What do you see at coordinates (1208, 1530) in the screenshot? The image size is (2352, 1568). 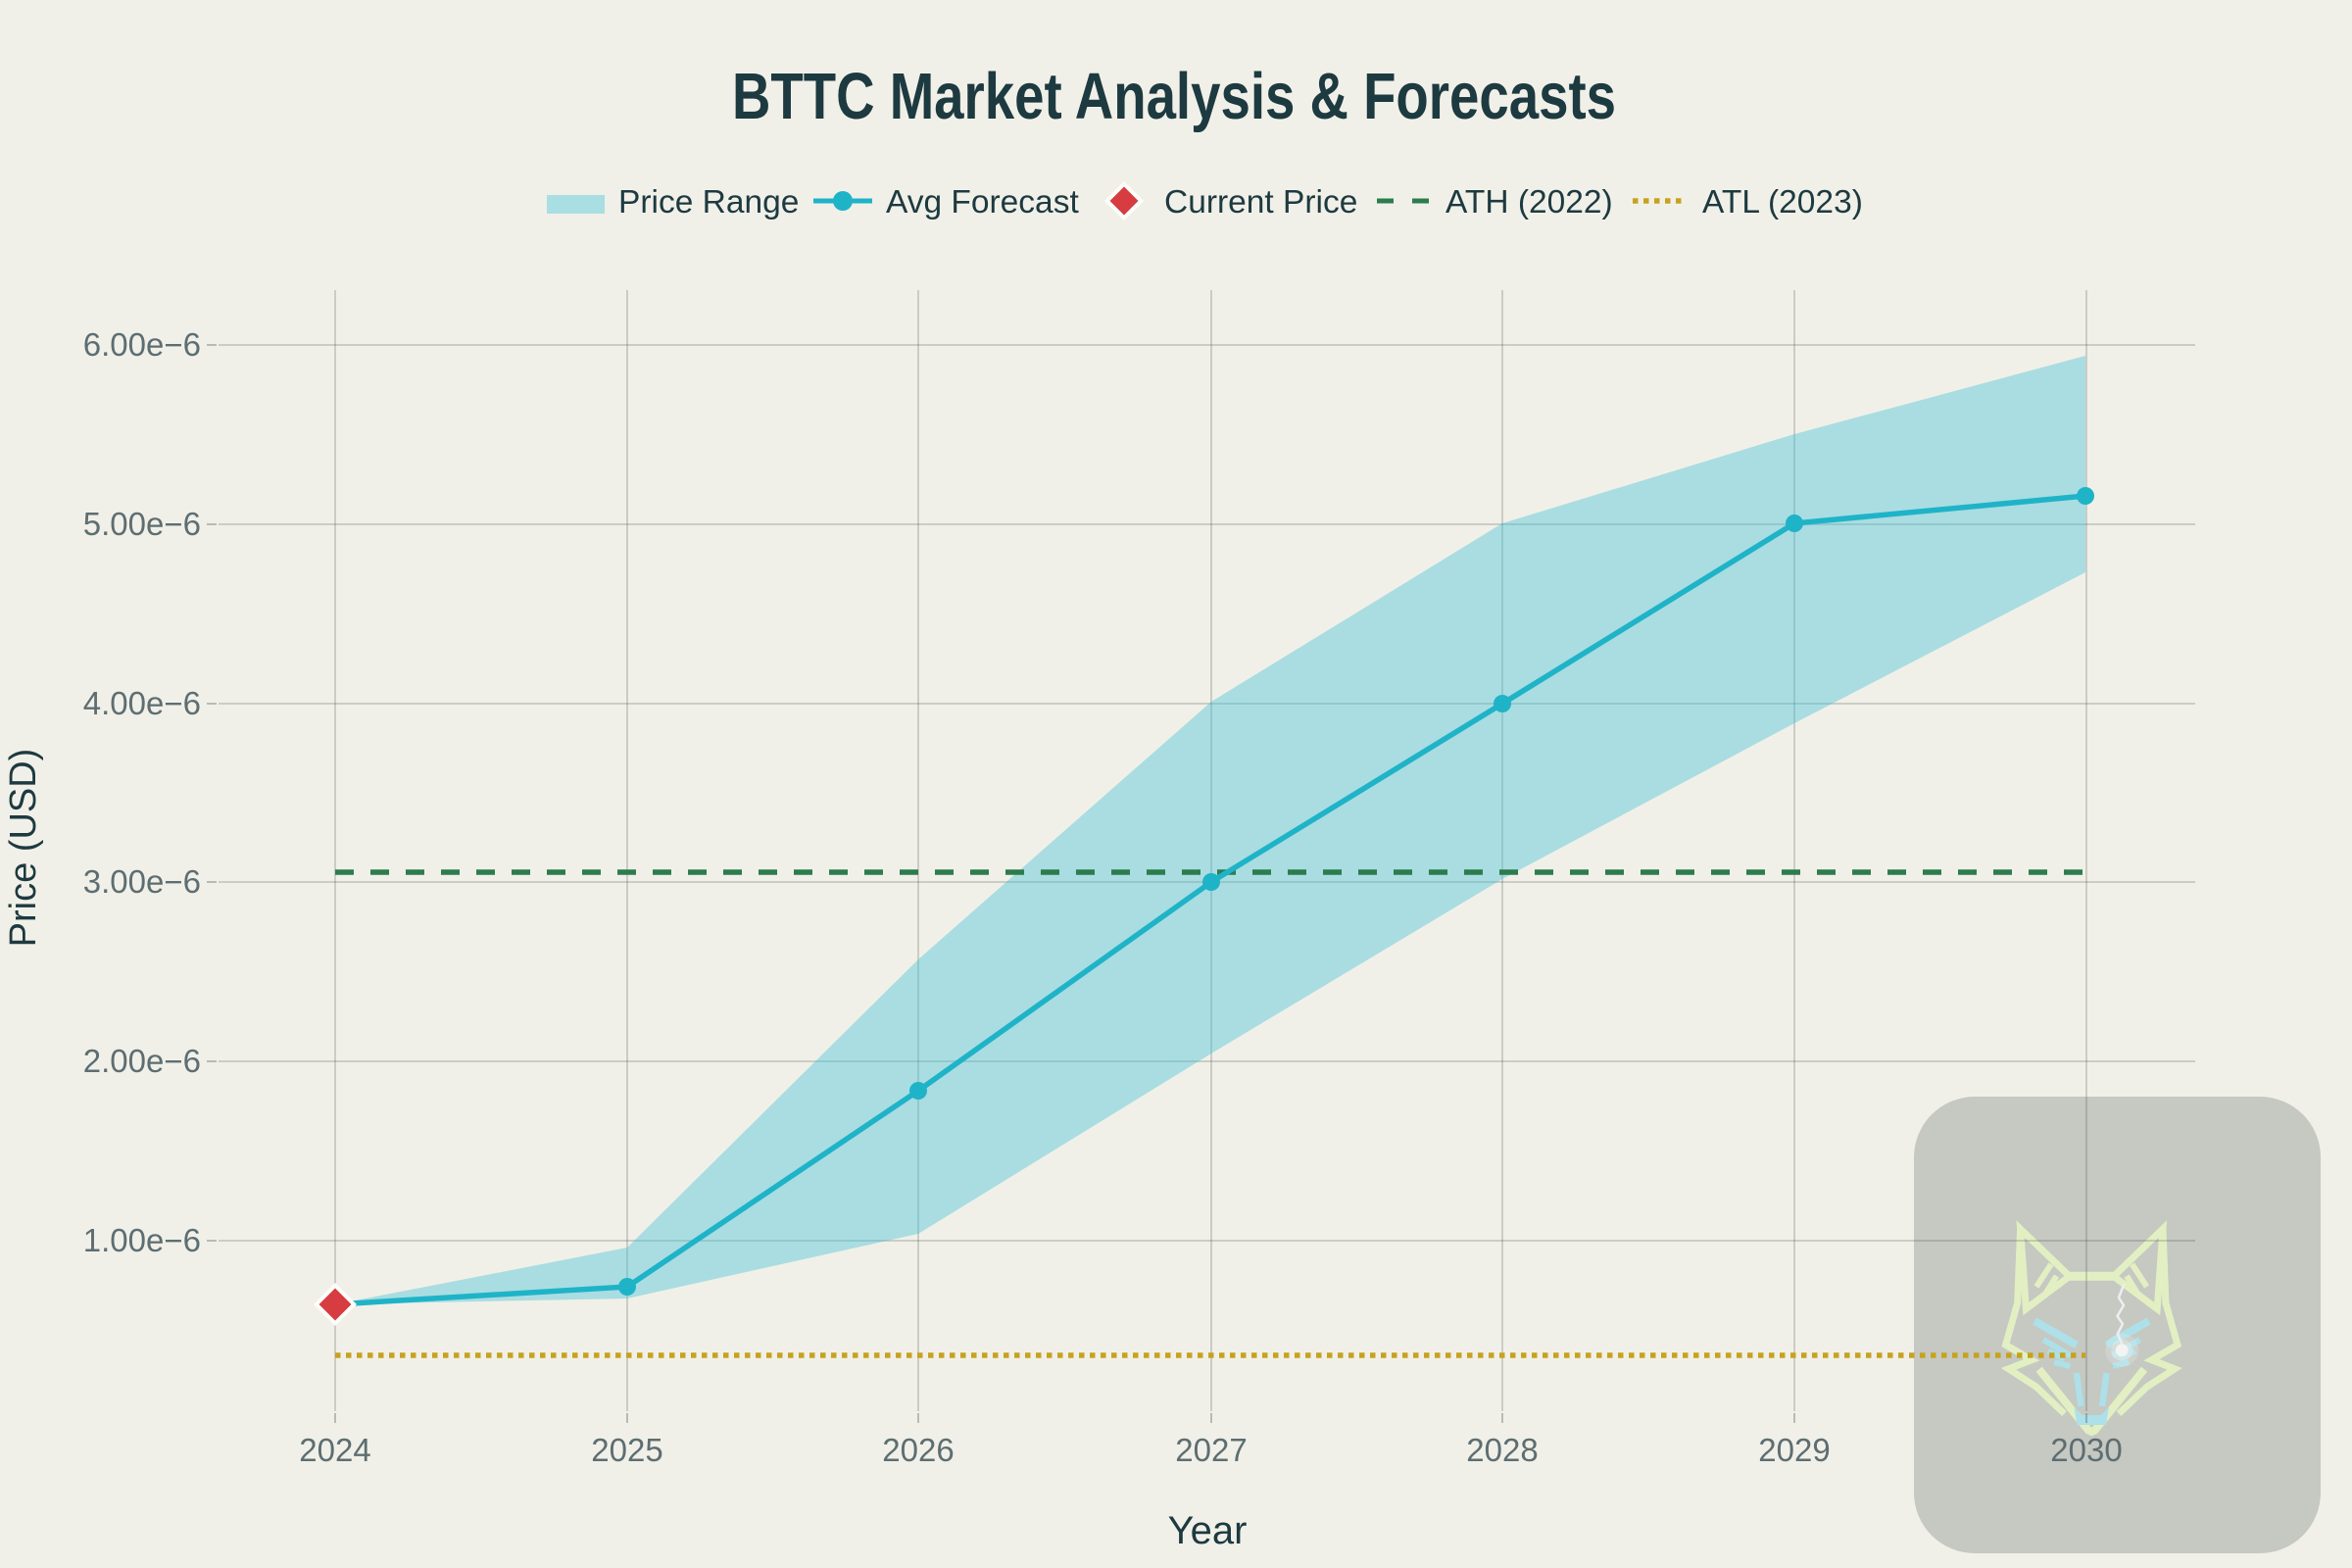 I see `svg-text: Year` at bounding box center [1208, 1530].